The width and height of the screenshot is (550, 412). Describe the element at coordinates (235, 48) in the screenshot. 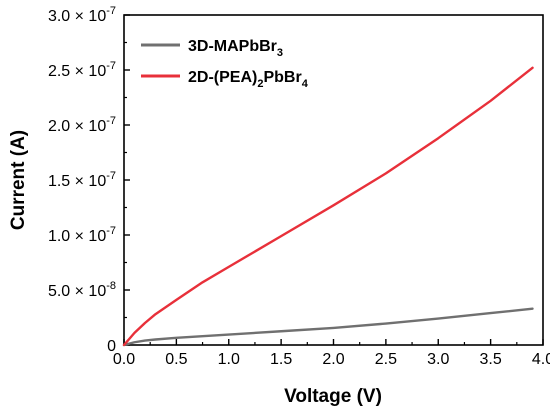

I see `legend-label-3d: 3D-MAPbBr3` at that location.